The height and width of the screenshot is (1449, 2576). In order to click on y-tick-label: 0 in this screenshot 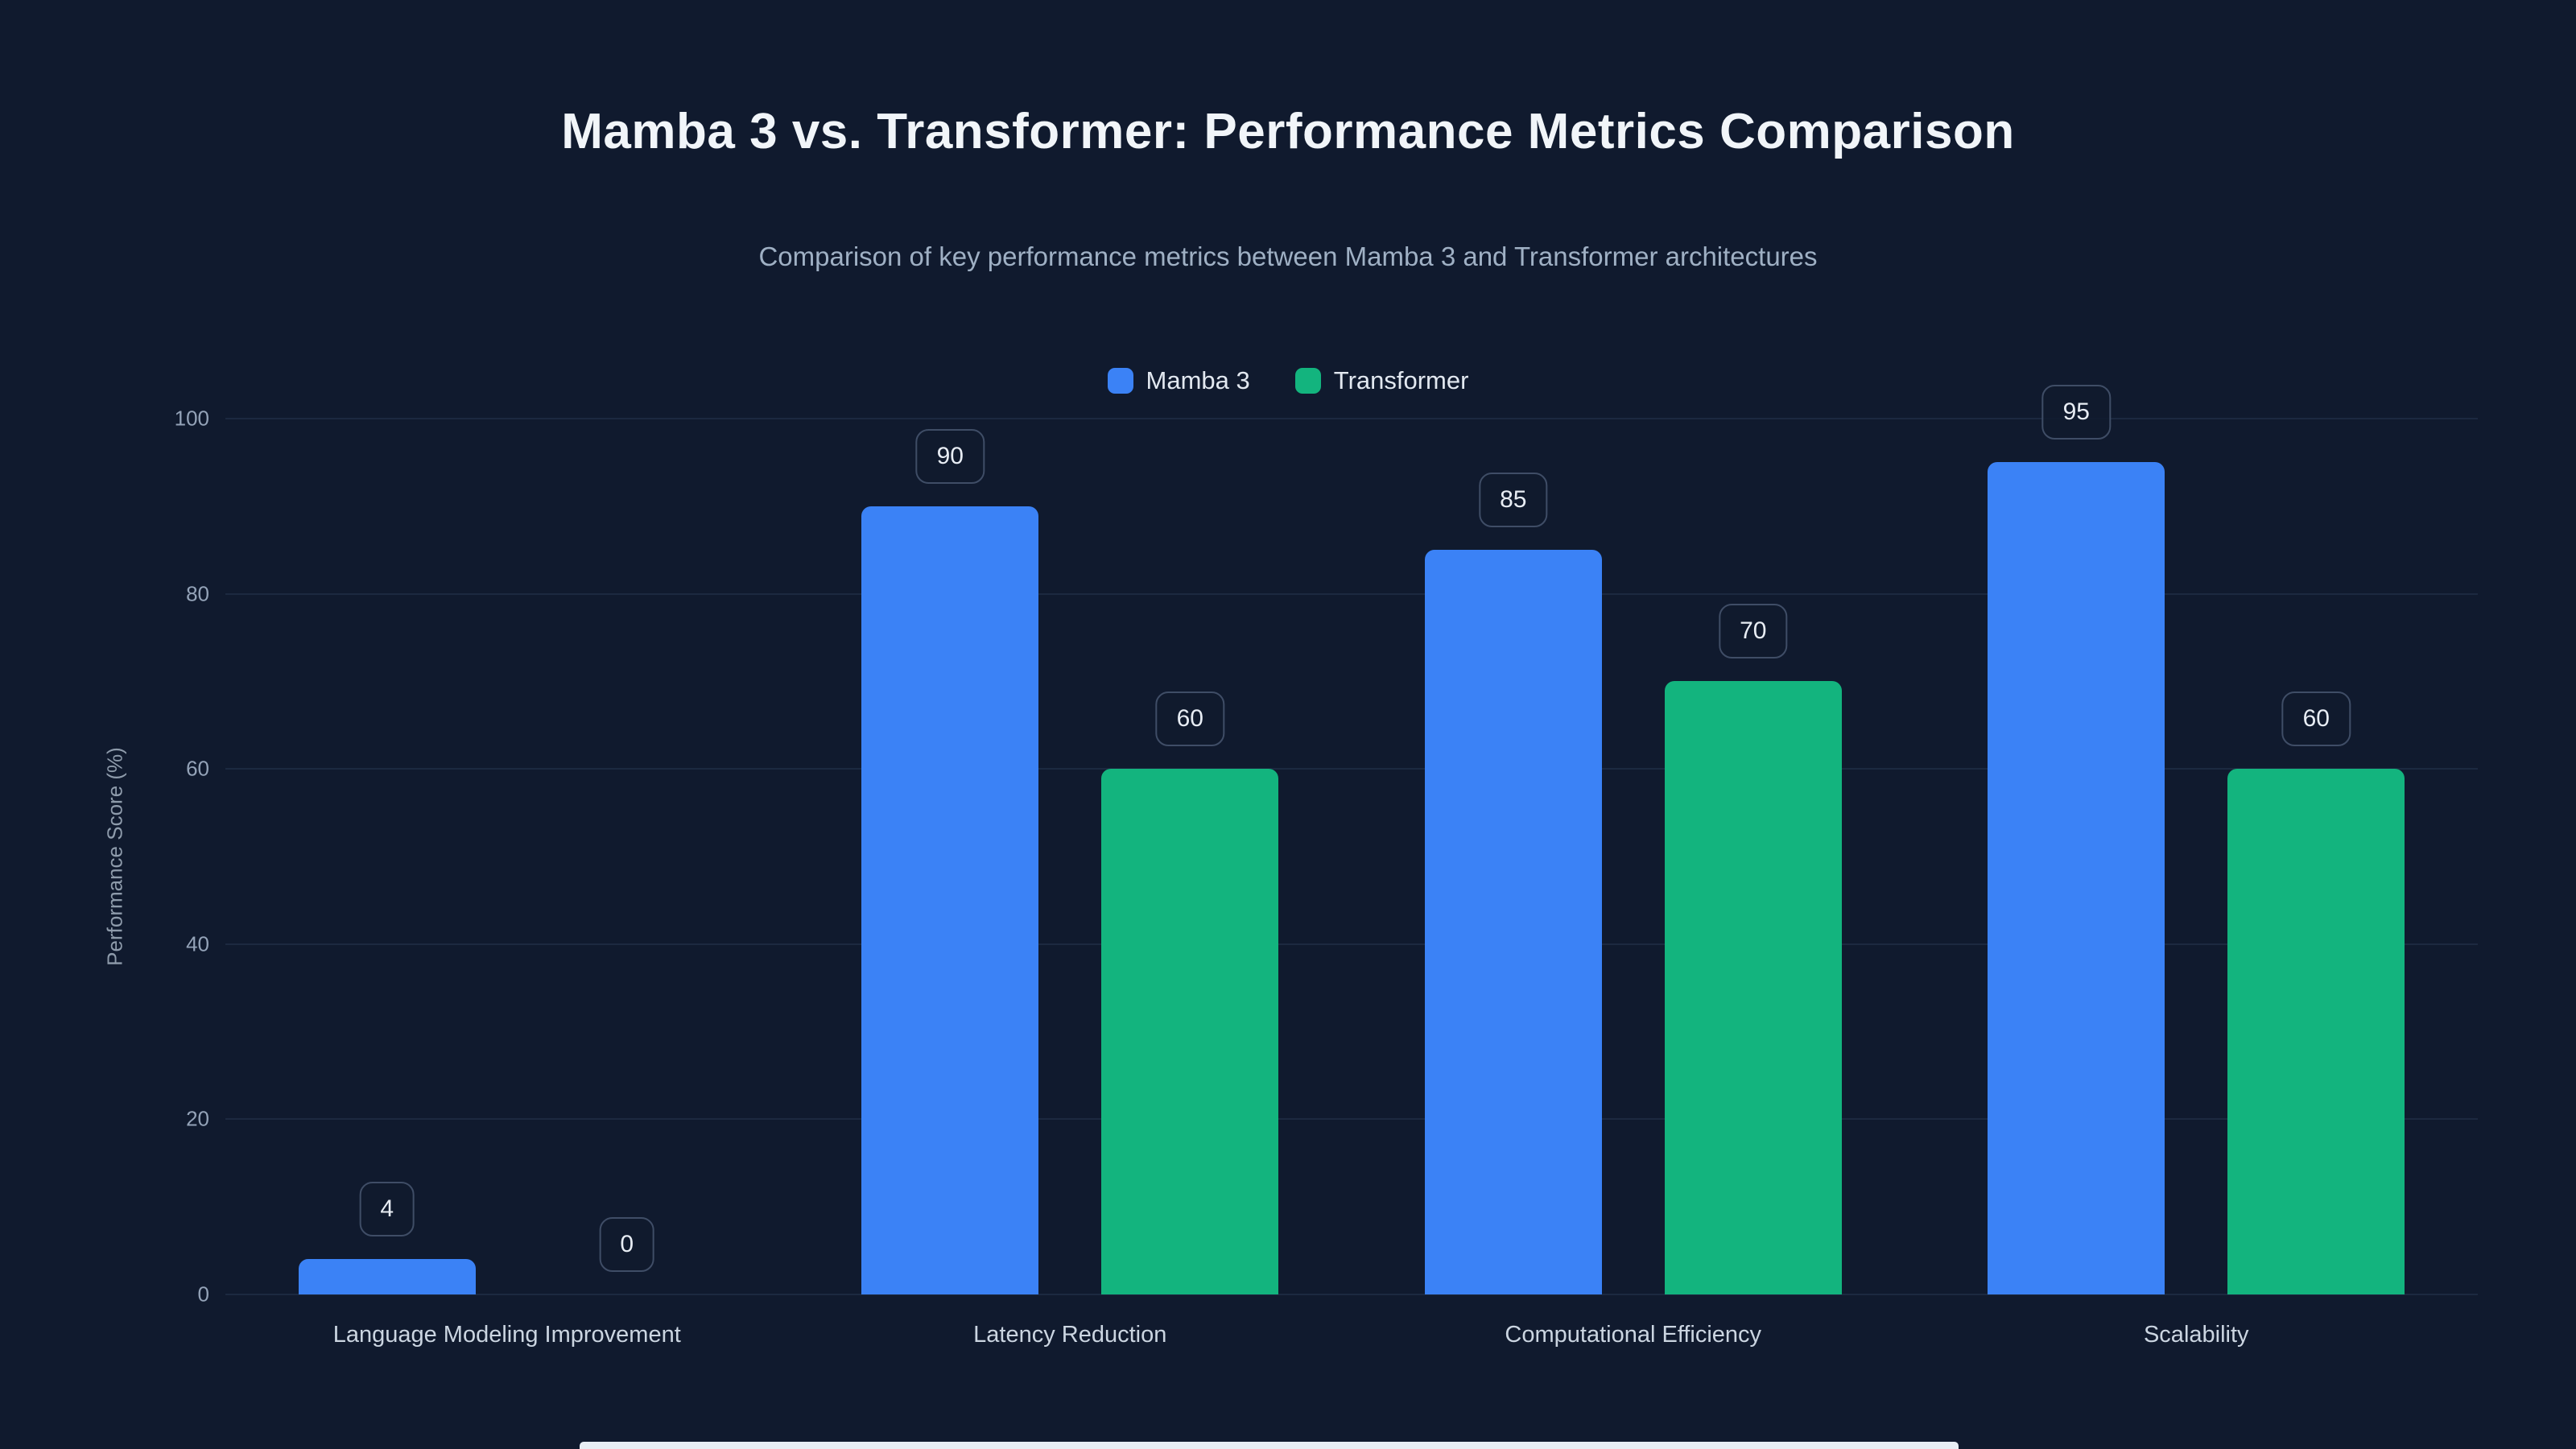, I will do `click(203, 1294)`.